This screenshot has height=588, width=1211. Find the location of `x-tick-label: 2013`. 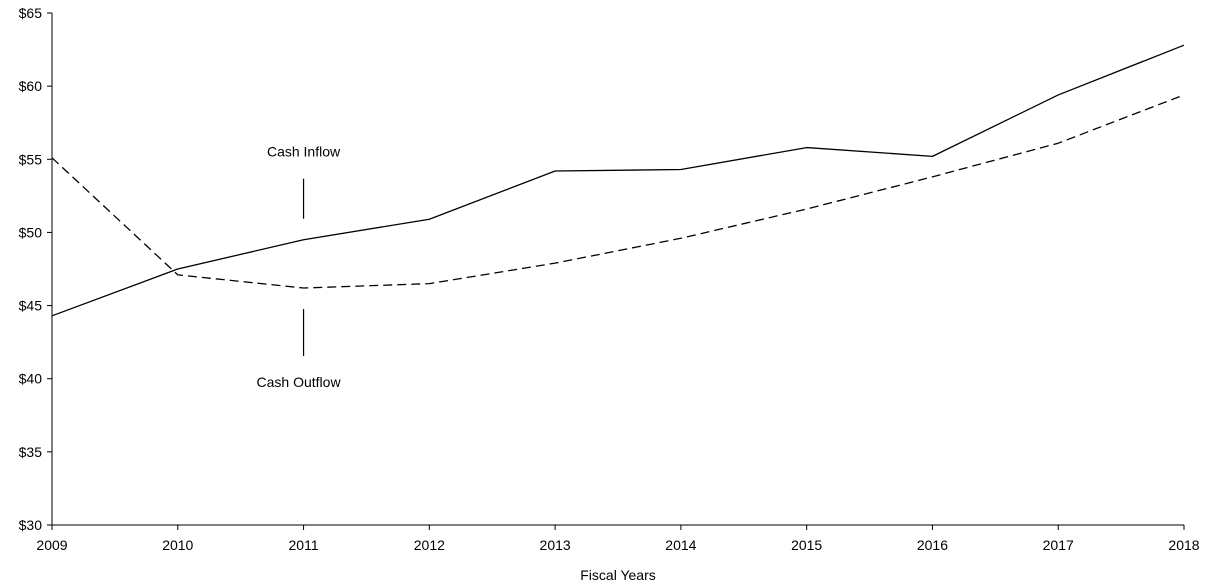

x-tick-label: 2013 is located at coordinates (555, 545).